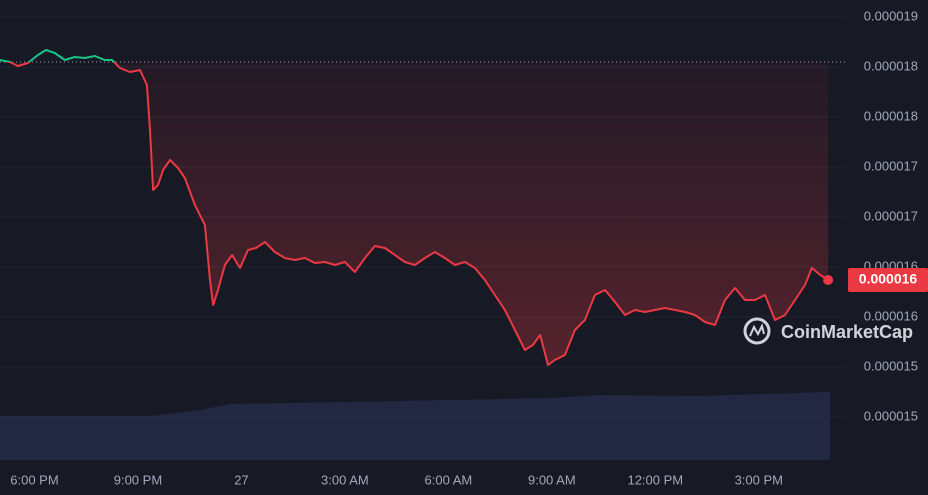 The image size is (928, 495). I want to click on price-badge, so click(888, 280).